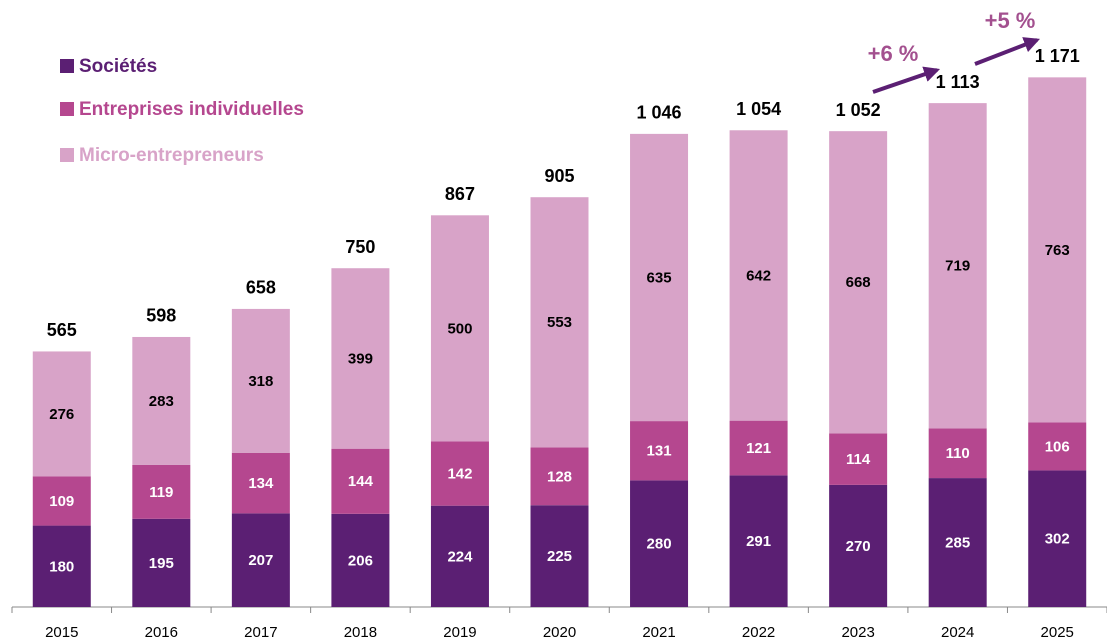 This screenshot has height=642, width=1107. What do you see at coordinates (957, 632) in the screenshot?
I see `x-tick-label: 2024` at bounding box center [957, 632].